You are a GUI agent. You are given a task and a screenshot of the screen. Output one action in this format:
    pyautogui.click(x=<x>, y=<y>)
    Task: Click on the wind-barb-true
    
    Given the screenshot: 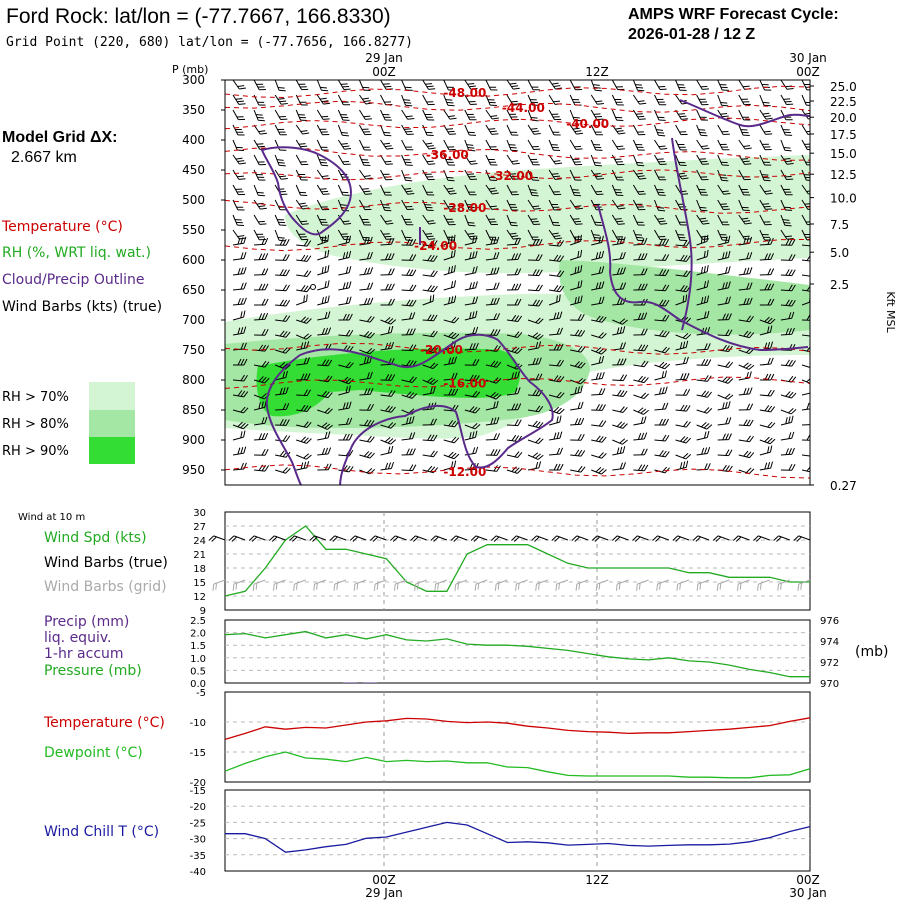 What is the action you would take?
    pyautogui.click(x=277, y=538)
    